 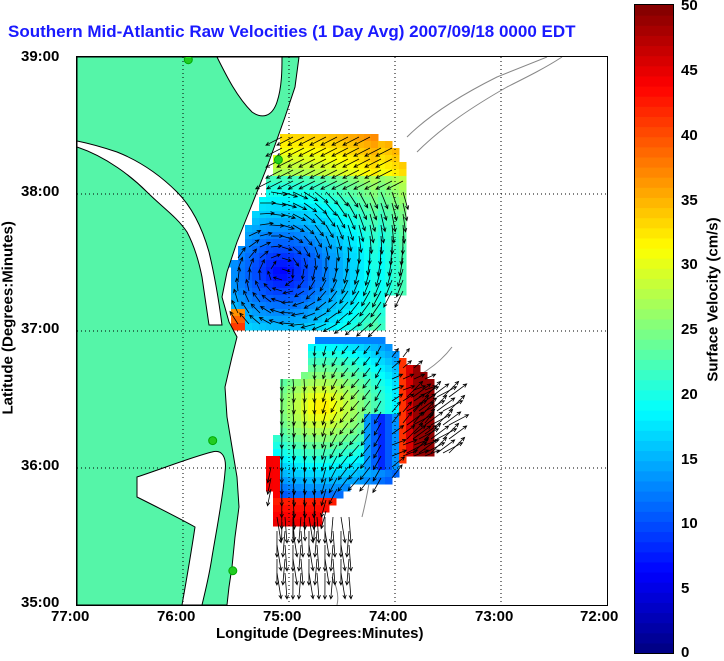 I want to click on colorbar-ticks: 50 45 40 35 30 25 20 15 10 5 0, so click(x=666, y=330).